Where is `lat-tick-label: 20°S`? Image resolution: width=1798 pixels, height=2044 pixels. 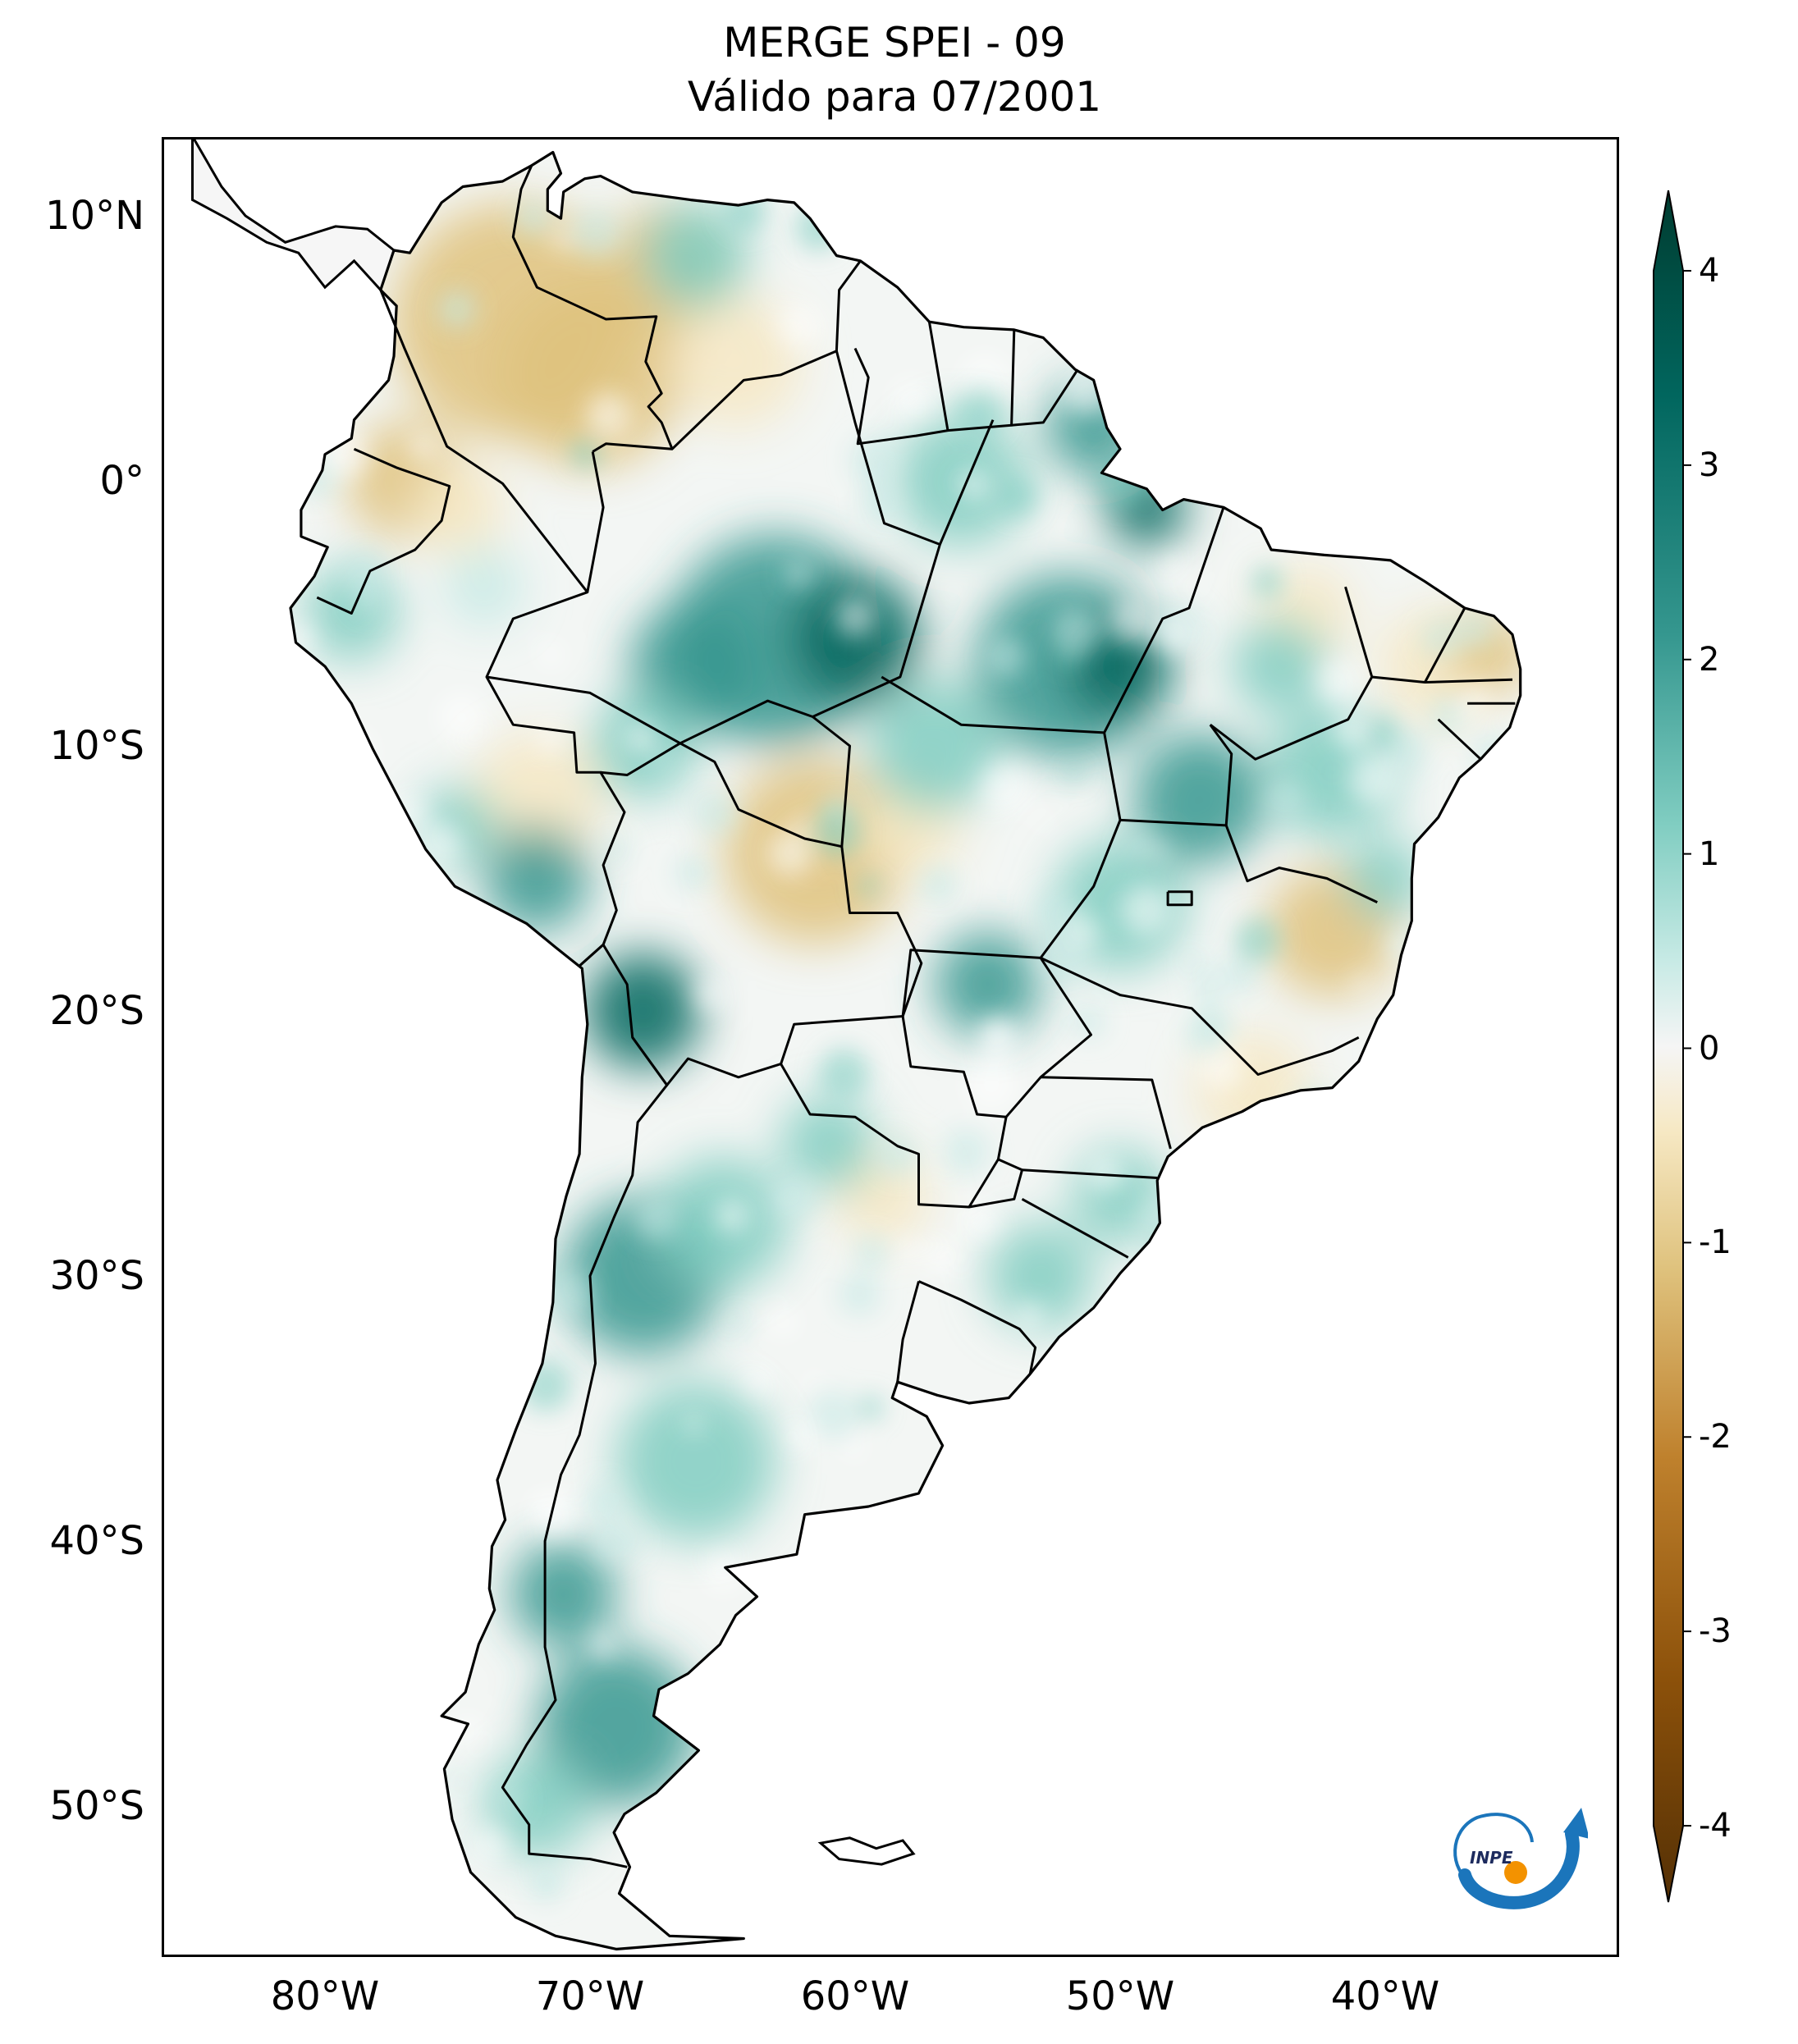
lat-tick-label: 20°S is located at coordinates (96, 1011).